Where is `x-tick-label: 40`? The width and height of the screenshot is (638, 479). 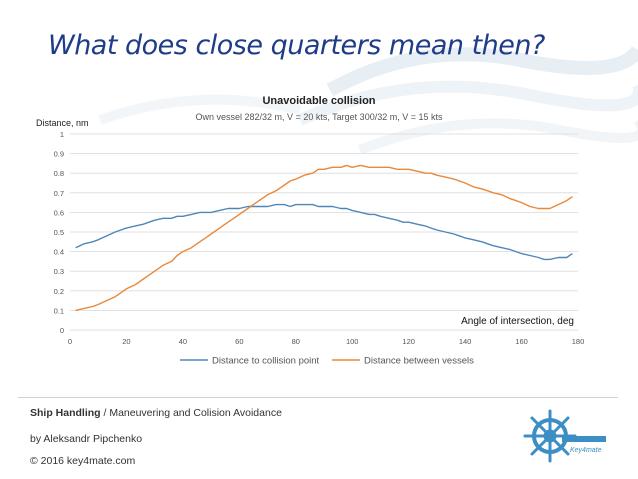 x-tick-label: 40 is located at coordinates (183, 341).